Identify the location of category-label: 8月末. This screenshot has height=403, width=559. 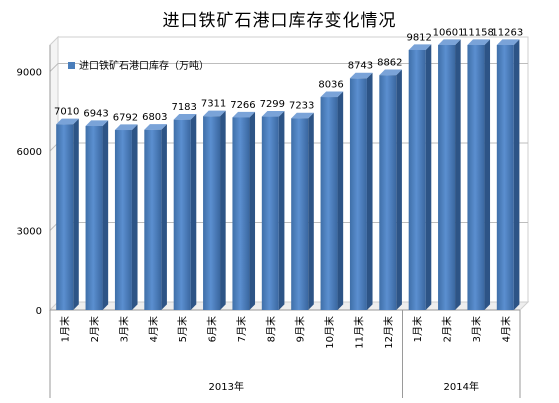
(270, 329).